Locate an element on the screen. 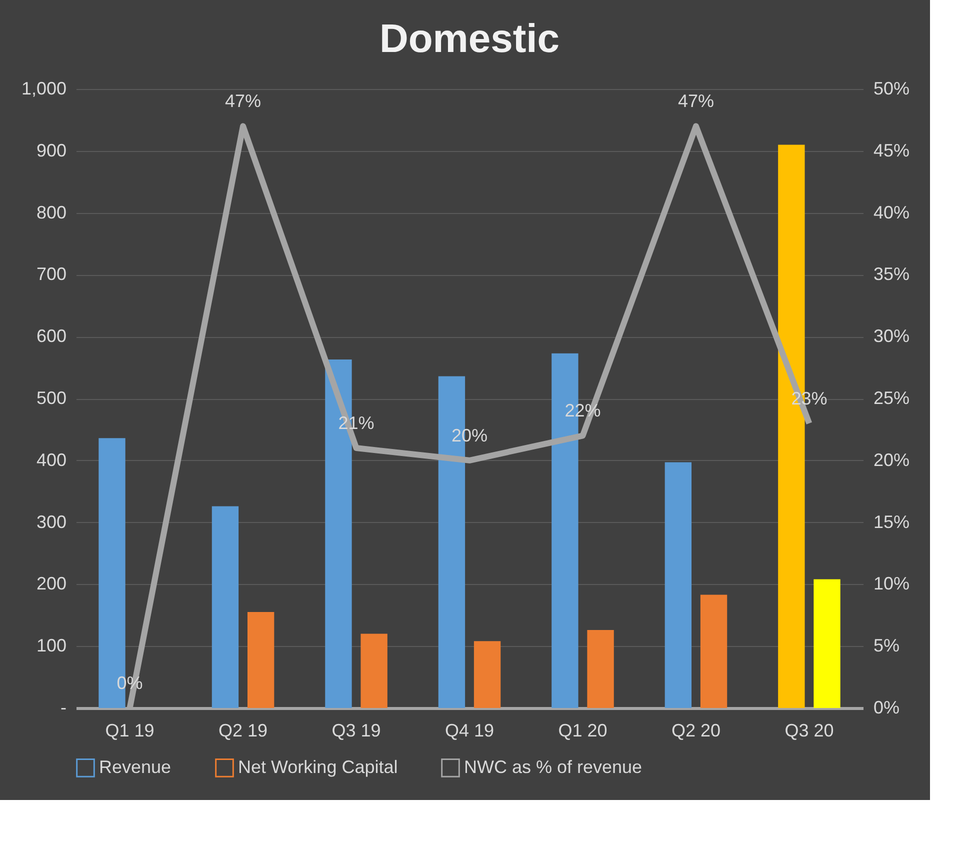 This screenshot has height=846, width=971. legend-label: Revenue is located at coordinates (135, 766).